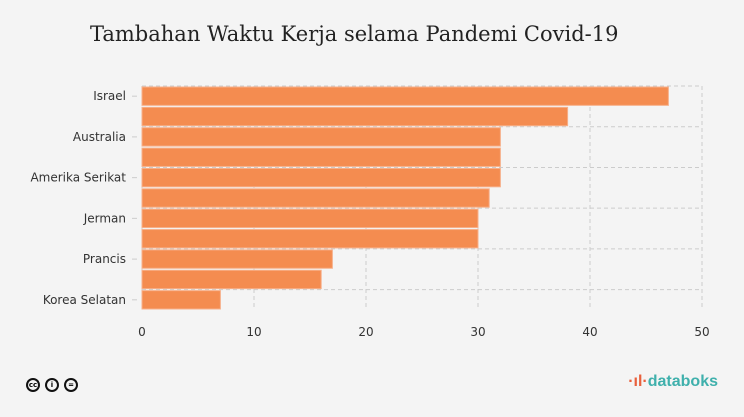 The height and width of the screenshot is (417, 744). Describe the element at coordinates (104, 218) in the screenshot. I see `y-tick-label: Jerman` at that location.